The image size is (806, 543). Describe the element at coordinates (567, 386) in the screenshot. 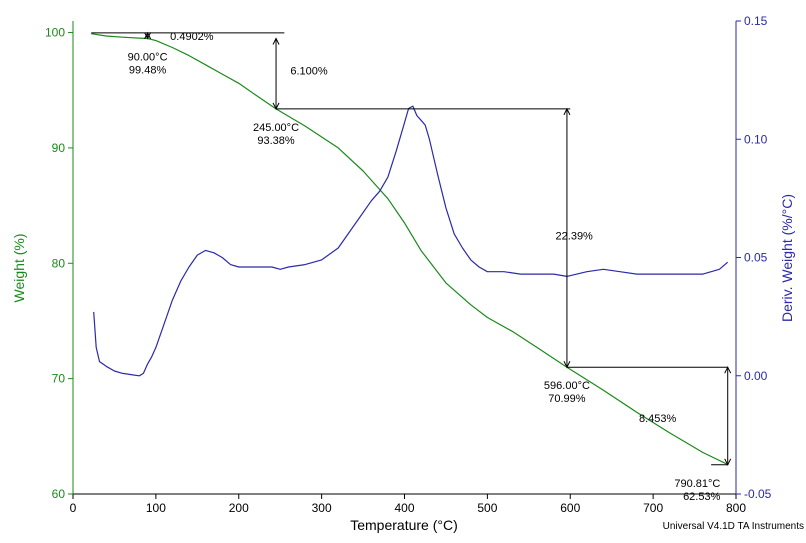

I see `point-value-label-line: 596.00°C` at that location.